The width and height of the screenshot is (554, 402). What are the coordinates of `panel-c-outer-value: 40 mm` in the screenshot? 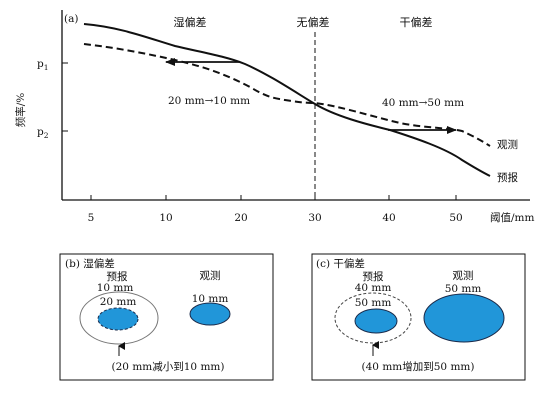 It's located at (373, 288).